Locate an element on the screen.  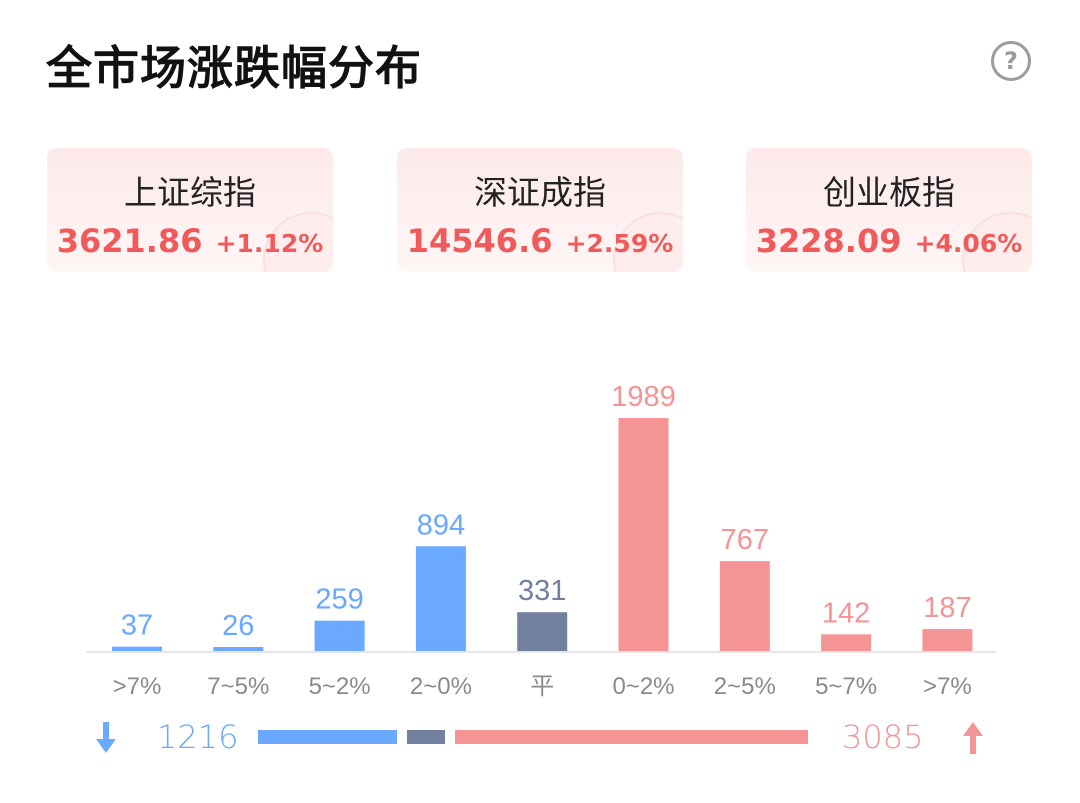
index-value: 14546.6 is located at coordinates (479, 241).